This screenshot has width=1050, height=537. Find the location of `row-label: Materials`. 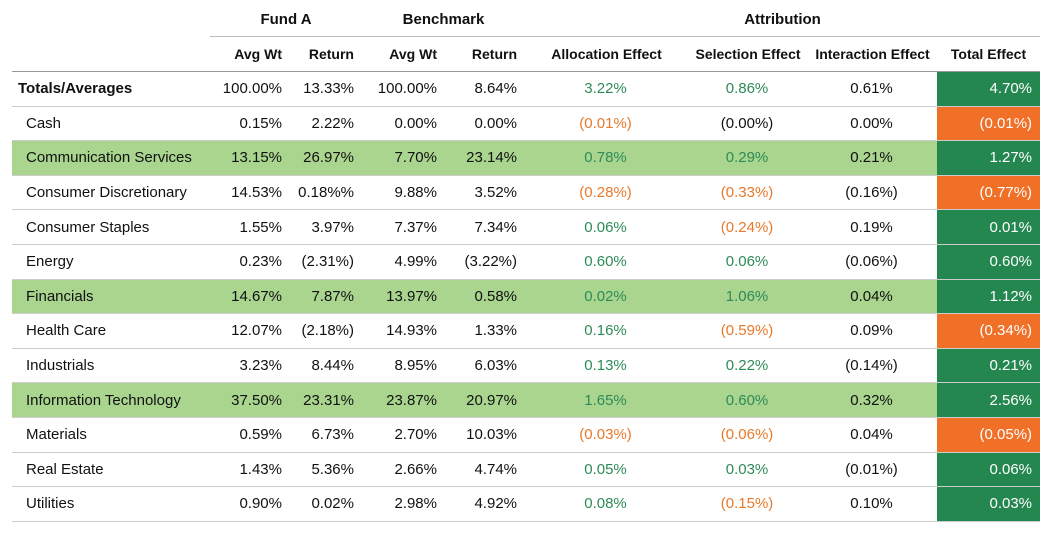

row-label: Materials is located at coordinates (111, 435).